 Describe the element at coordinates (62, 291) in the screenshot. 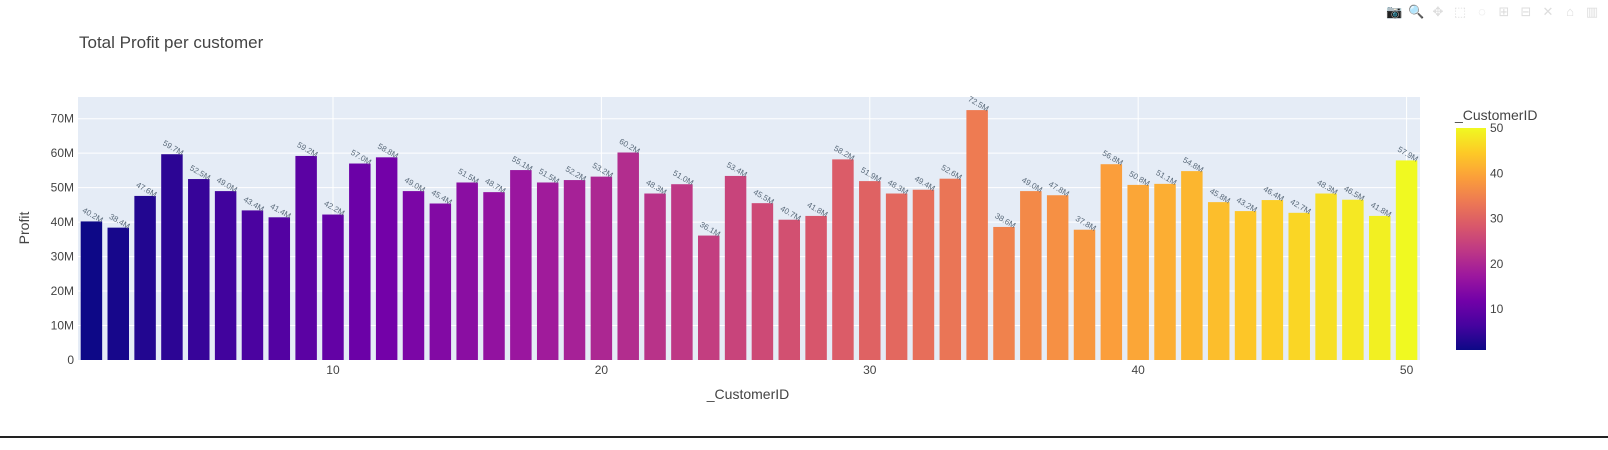

I see `y-tick-label: 20M` at that location.